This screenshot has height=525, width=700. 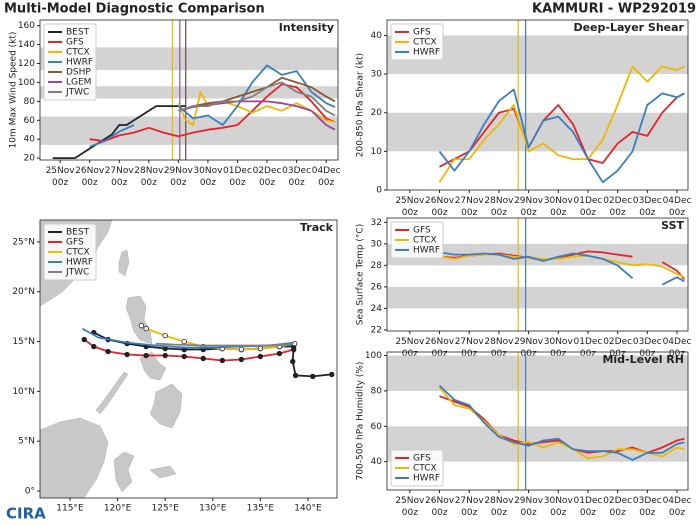 I want to click on y-axis-label: 700-500 hPa Humidity (%), so click(x=361, y=421).